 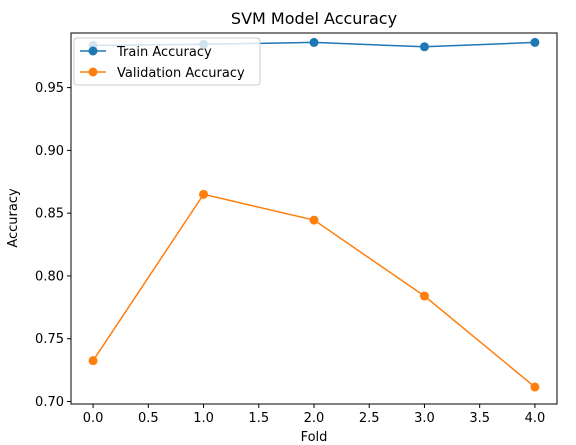 What do you see at coordinates (479, 418) in the screenshot?
I see `x-tick-label: 3.5` at bounding box center [479, 418].